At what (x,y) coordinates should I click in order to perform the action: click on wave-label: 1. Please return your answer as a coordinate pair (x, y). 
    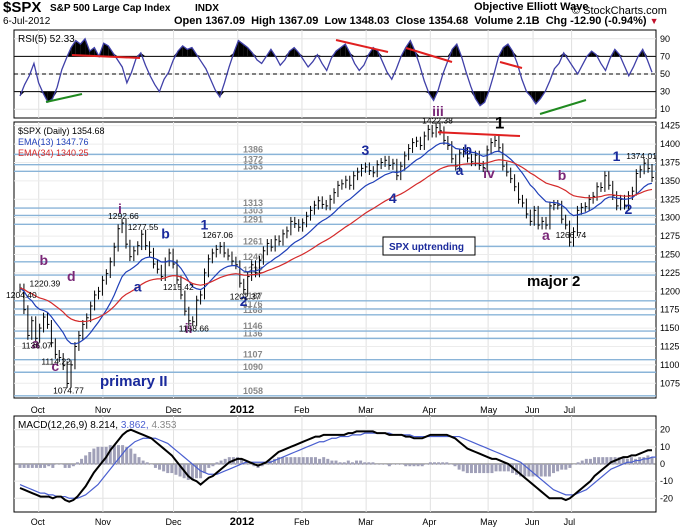
    Looking at the image, I should click on (499, 123).